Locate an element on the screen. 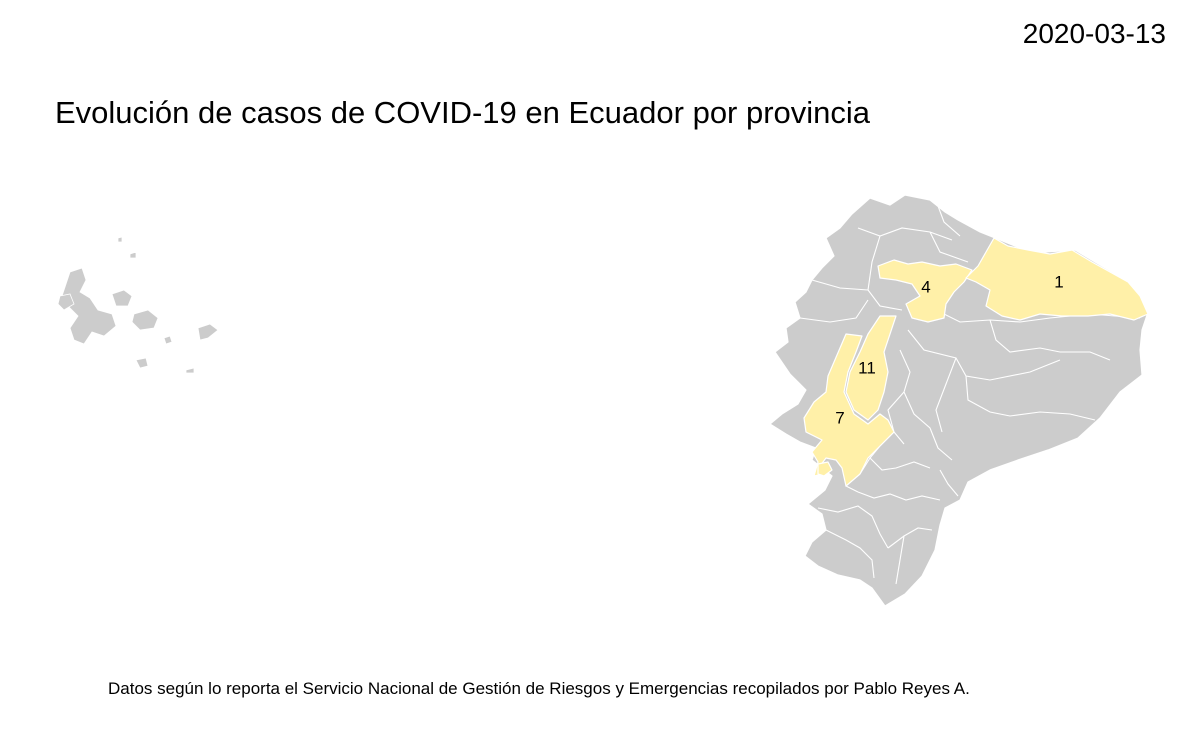 The height and width of the screenshot is (750, 1200). case-labels: 4 1 11 7 is located at coordinates (949, 349).